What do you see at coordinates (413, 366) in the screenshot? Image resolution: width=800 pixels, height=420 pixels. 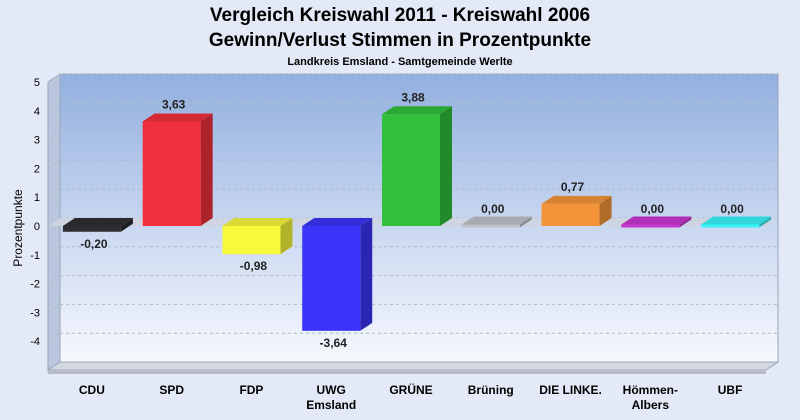 I see `plot-floor` at bounding box center [413, 366].